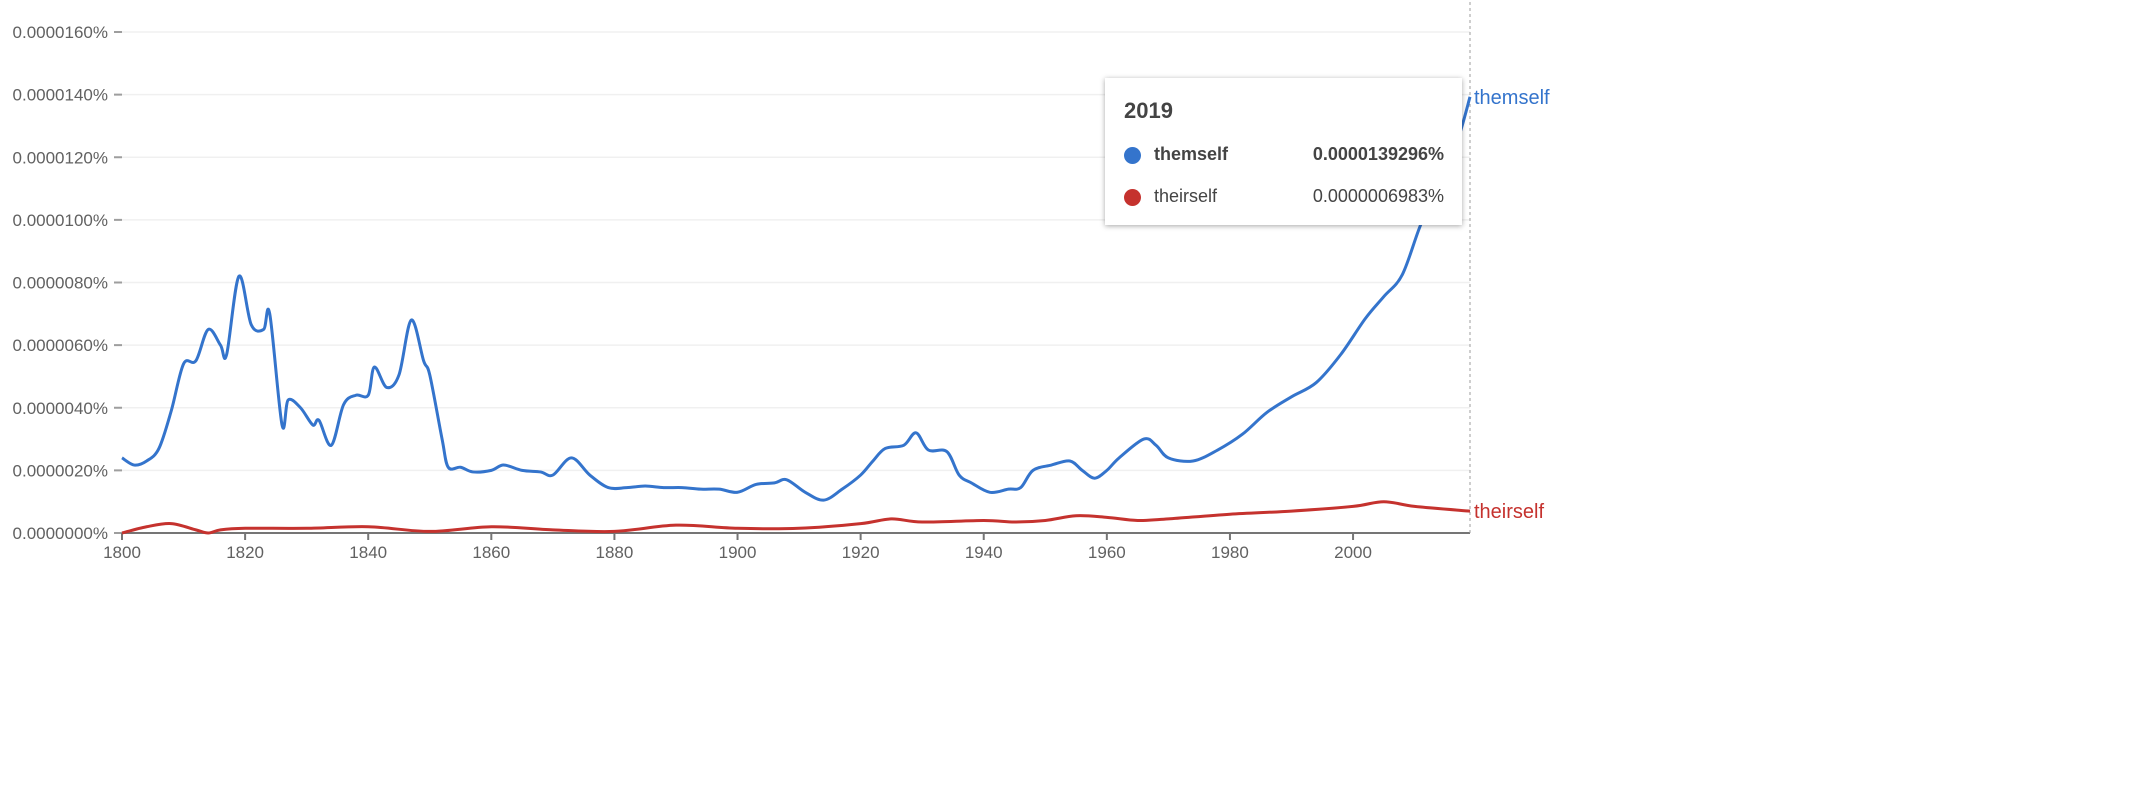 The image size is (2146, 797). I want to click on tooltip-row-theirself: theirself 0.0000006983%, so click(1284, 198).